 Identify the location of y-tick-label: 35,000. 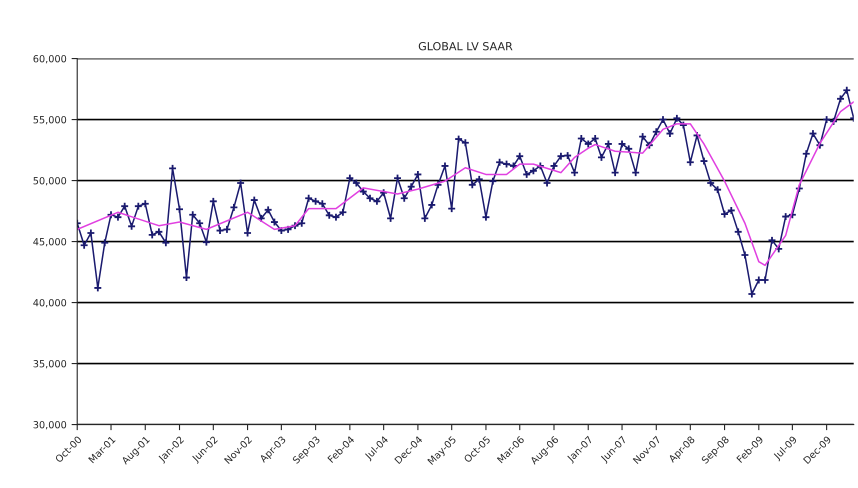
(50, 364).